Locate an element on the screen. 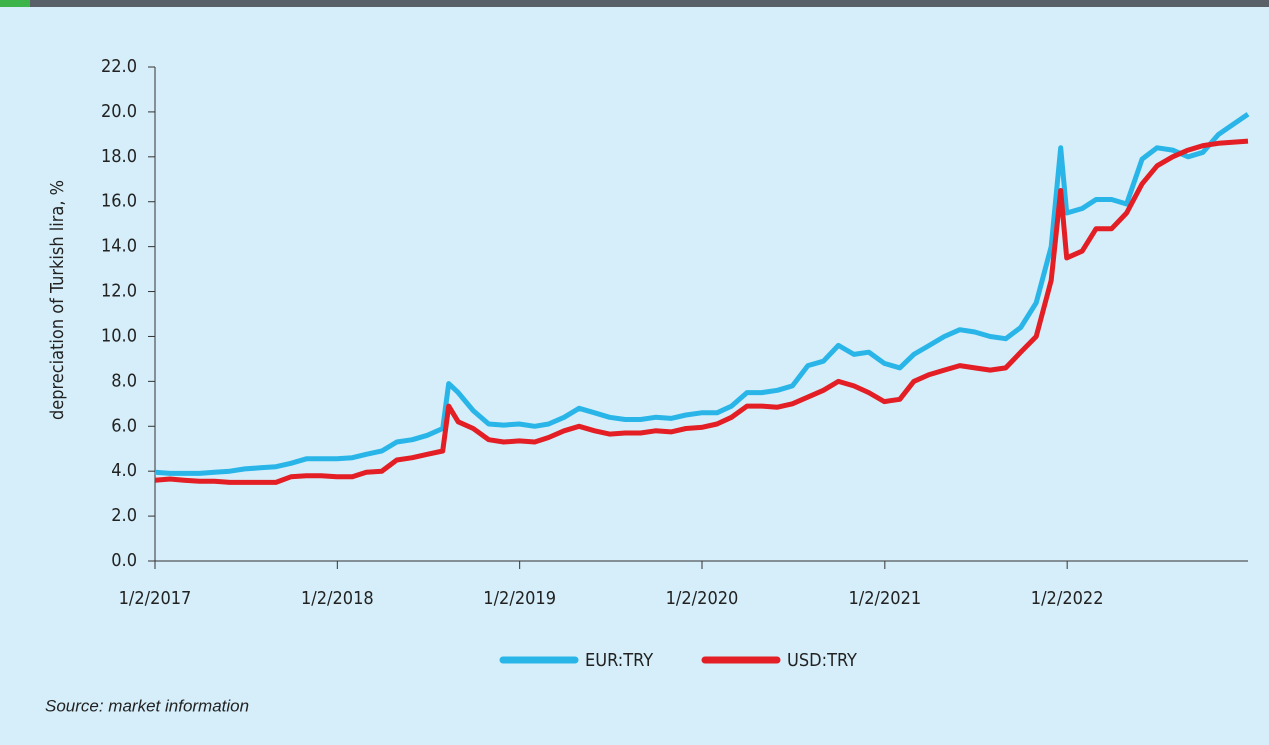 This screenshot has height=745, width=1269. legend-label: EUR:TRY is located at coordinates (619, 660).